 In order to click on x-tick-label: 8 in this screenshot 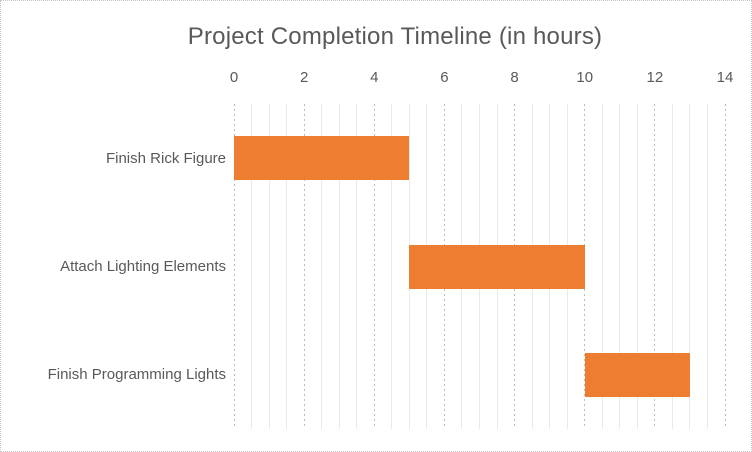, I will do `click(514, 77)`.